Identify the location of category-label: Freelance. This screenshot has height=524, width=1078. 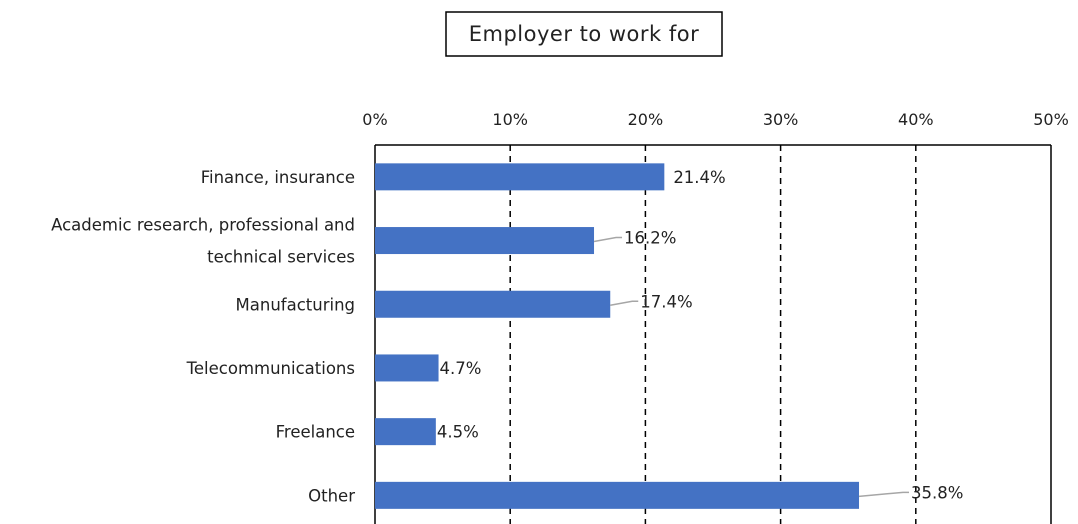
(315, 432).